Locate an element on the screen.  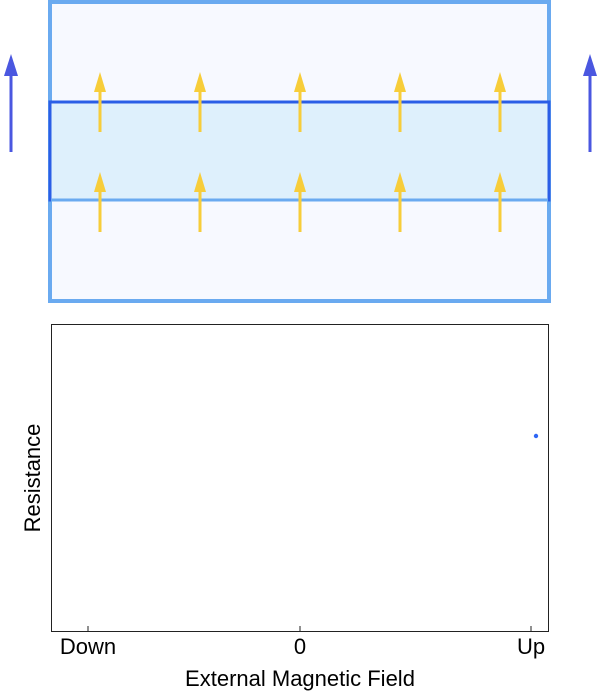
x-axis-label: External Magnetic Field is located at coordinates (300, 678).